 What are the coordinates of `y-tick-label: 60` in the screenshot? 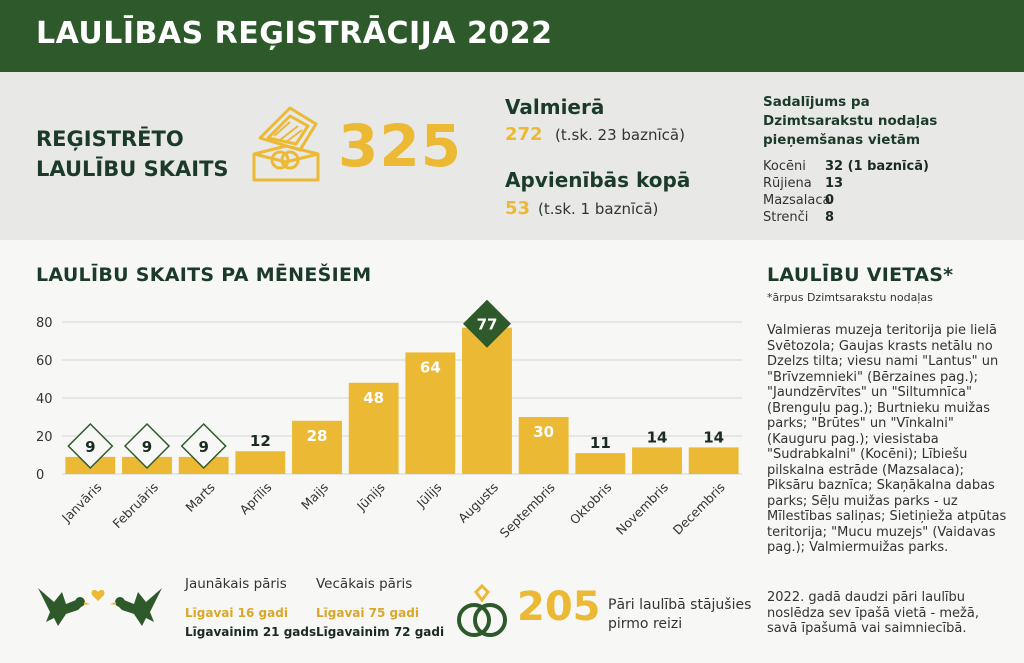 It's located at (44, 361).